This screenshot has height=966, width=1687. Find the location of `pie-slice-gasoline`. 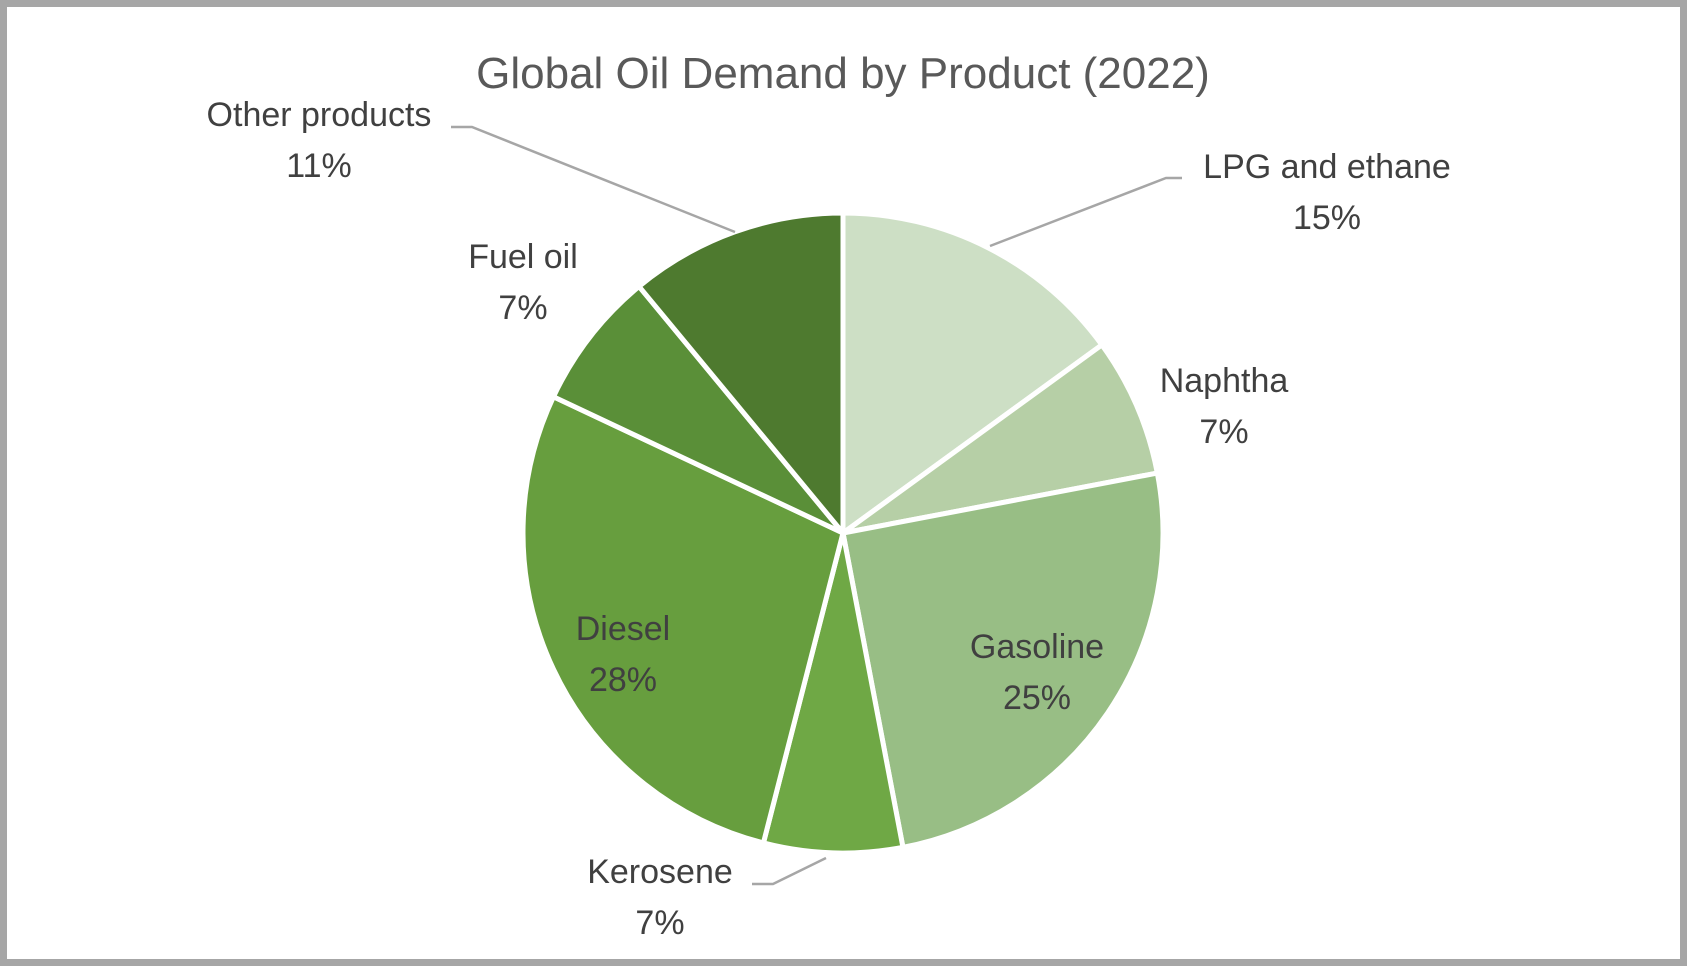

pie-slice-gasoline is located at coordinates (1003, 660).